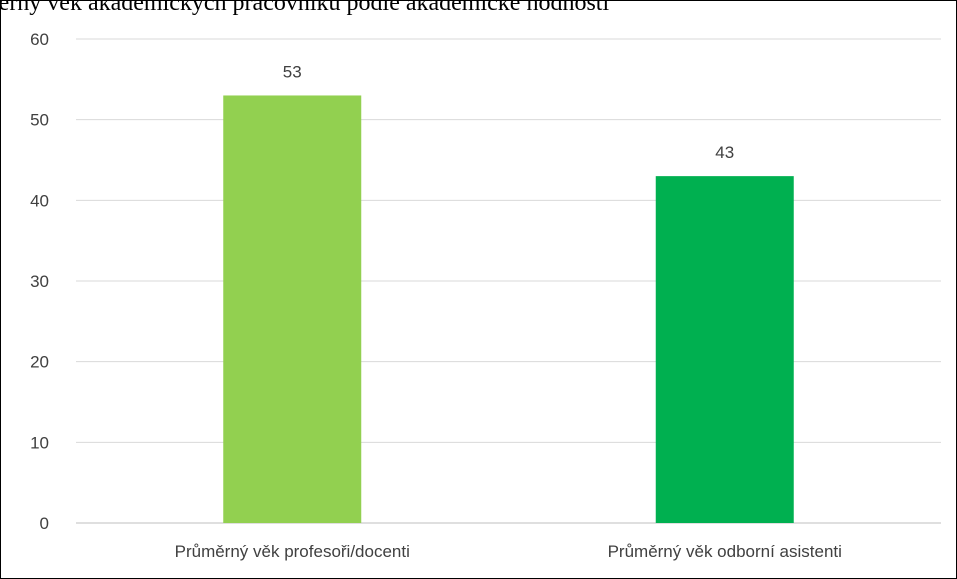 The image size is (957, 579). I want to click on y-tick-label: 20, so click(39, 362).